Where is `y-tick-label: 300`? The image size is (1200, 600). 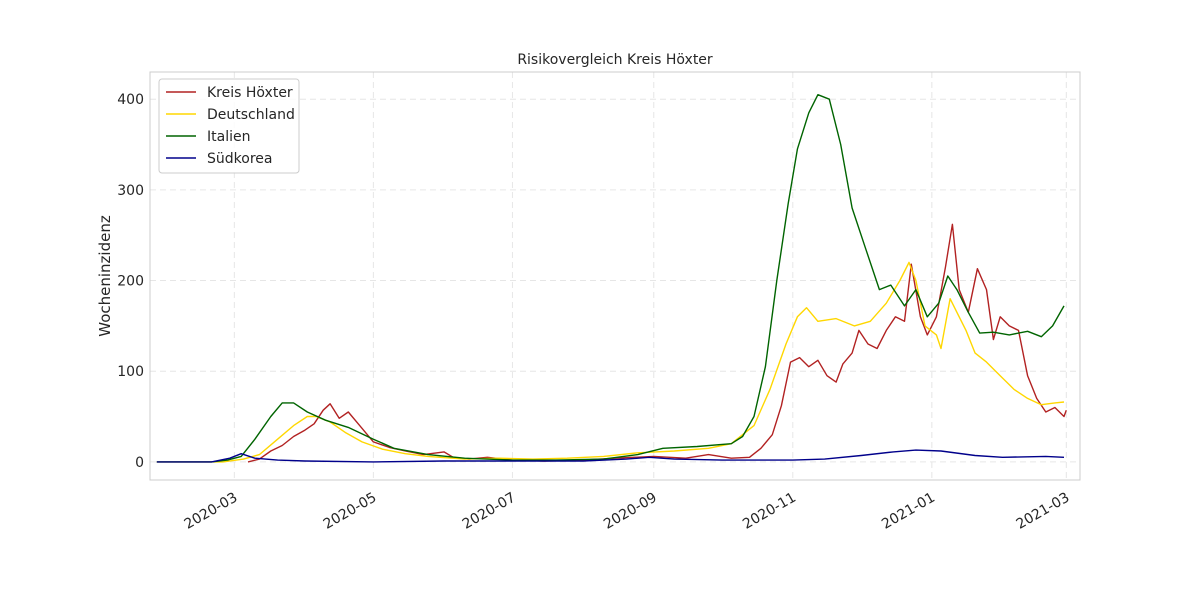 y-tick-label: 300 is located at coordinates (130, 191).